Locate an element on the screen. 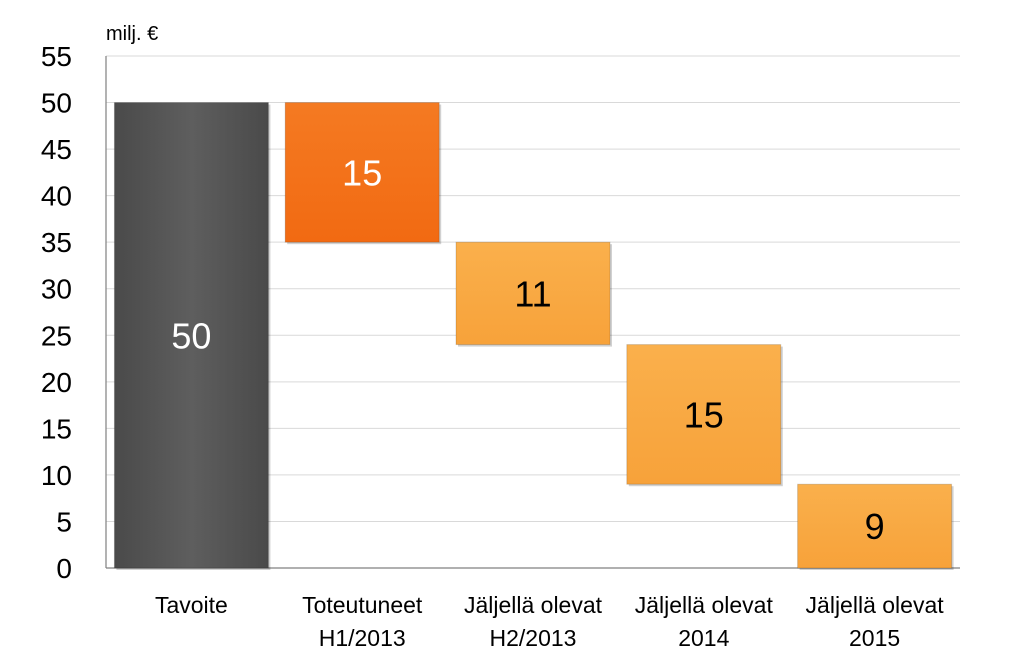 The image size is (1023, 669). y-tick-label: 45 is located at coordinates (56, 149).